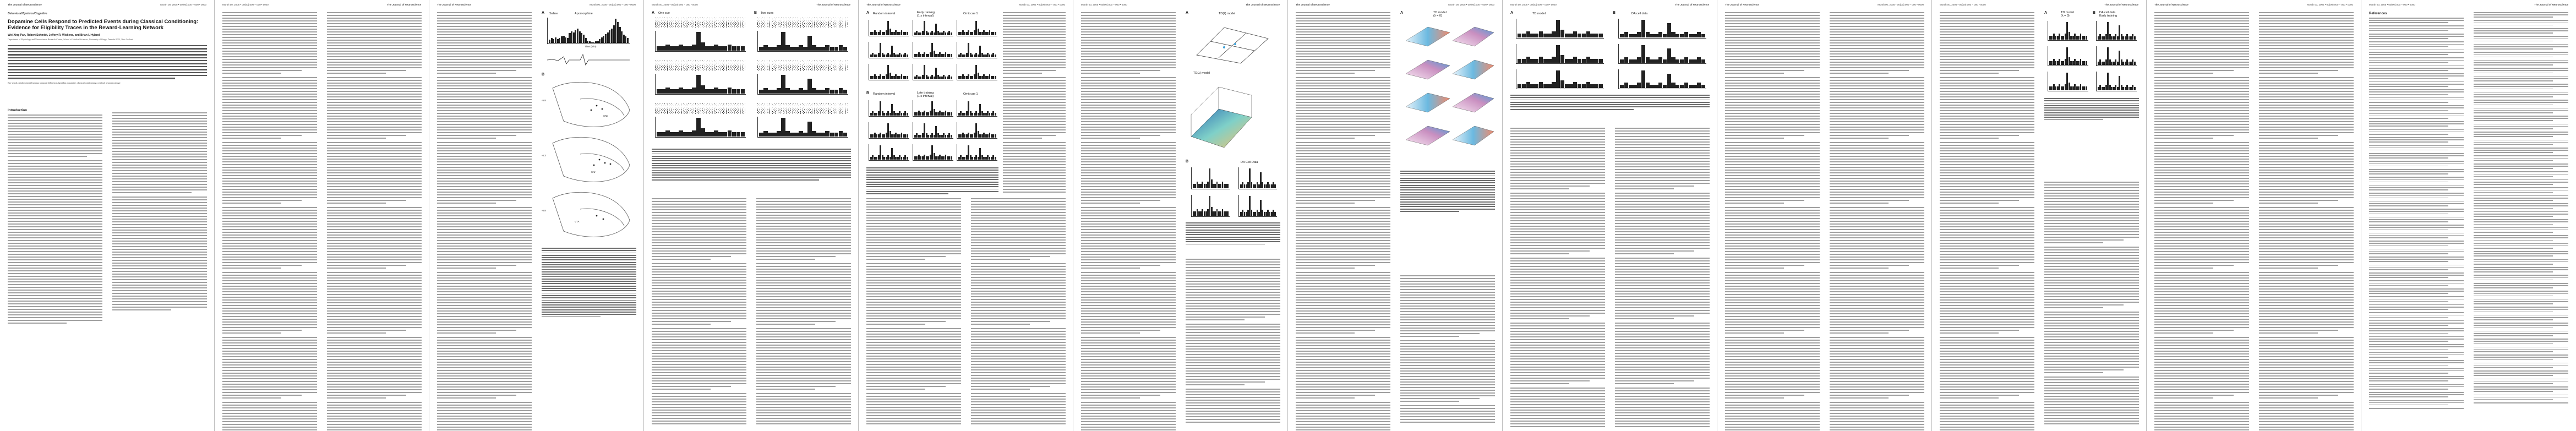 The image size is (2576, 431). What do you see at coordinates (1447, 349) in the screenshot?
I see `body-text-right` at bounding box center [1447, 349].